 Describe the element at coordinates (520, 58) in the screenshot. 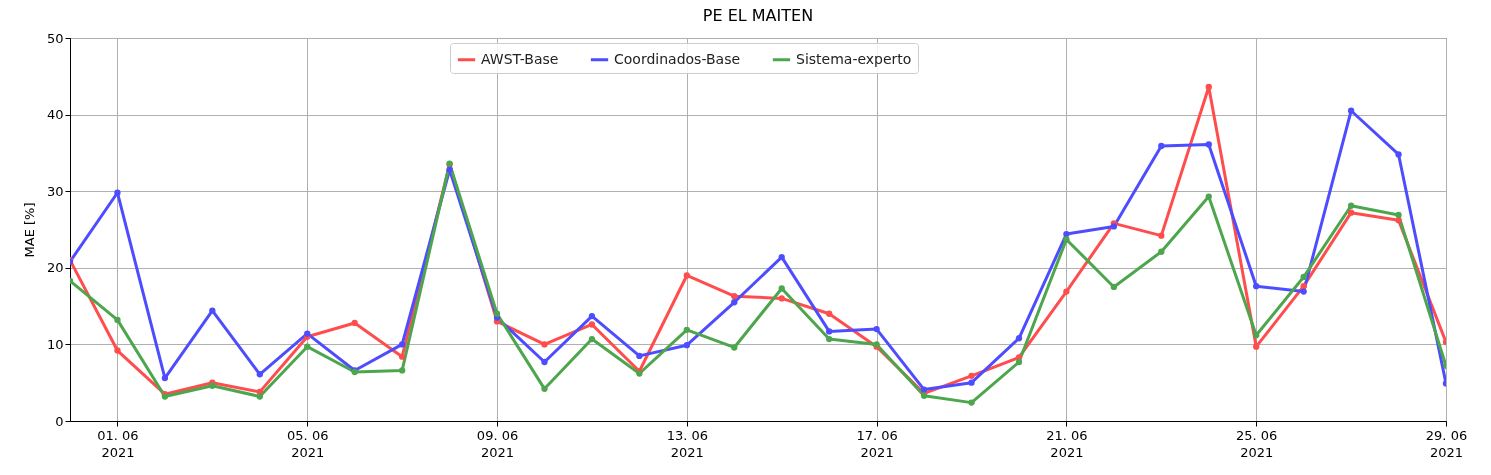

I see `legend-label: AWST-Base` at that location.